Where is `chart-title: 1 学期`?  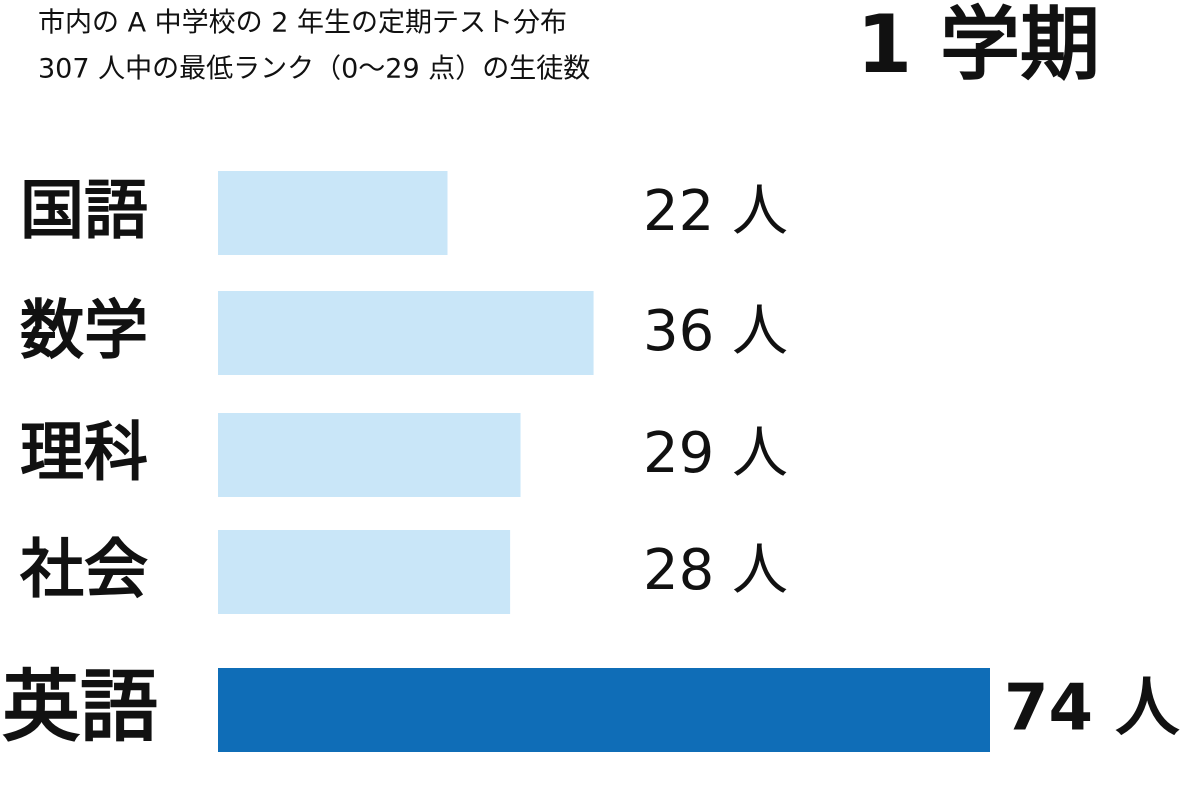
chart-title: 1 学期 is located at coordinates (978, 45).